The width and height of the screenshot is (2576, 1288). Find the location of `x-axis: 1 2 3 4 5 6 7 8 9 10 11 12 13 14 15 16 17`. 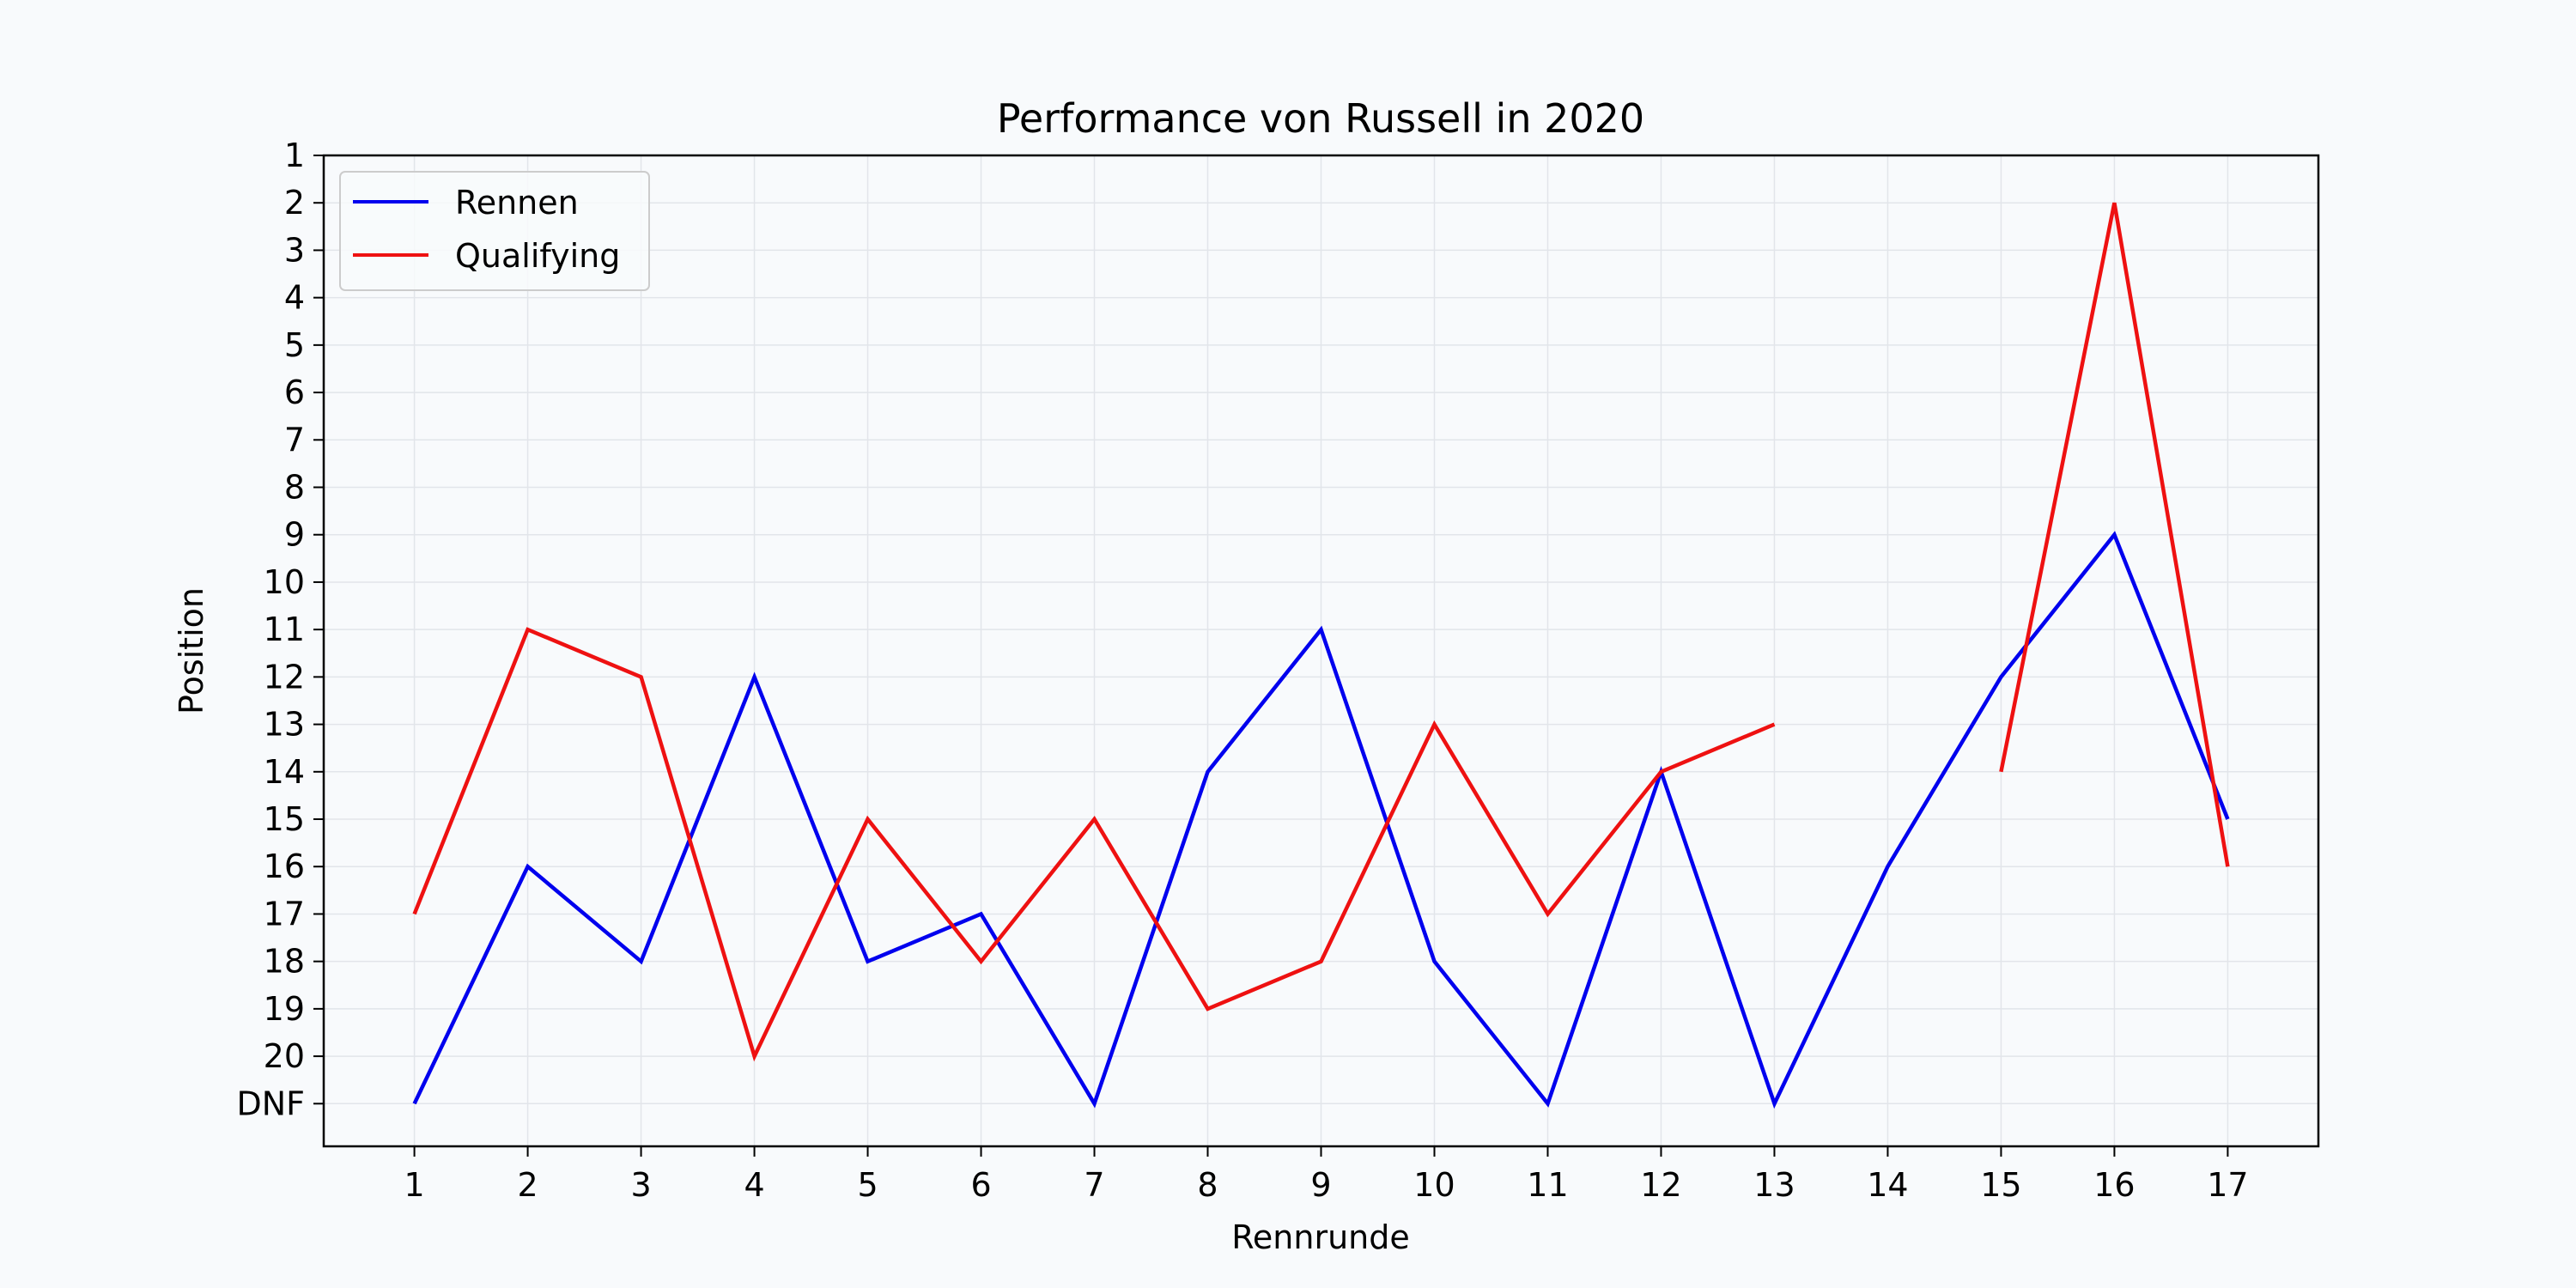

x-axis: 1 2 3 4 5 6 7 8 9 10 11 12 13 14 15 16 17 is located at coordinates (1327, 1175).